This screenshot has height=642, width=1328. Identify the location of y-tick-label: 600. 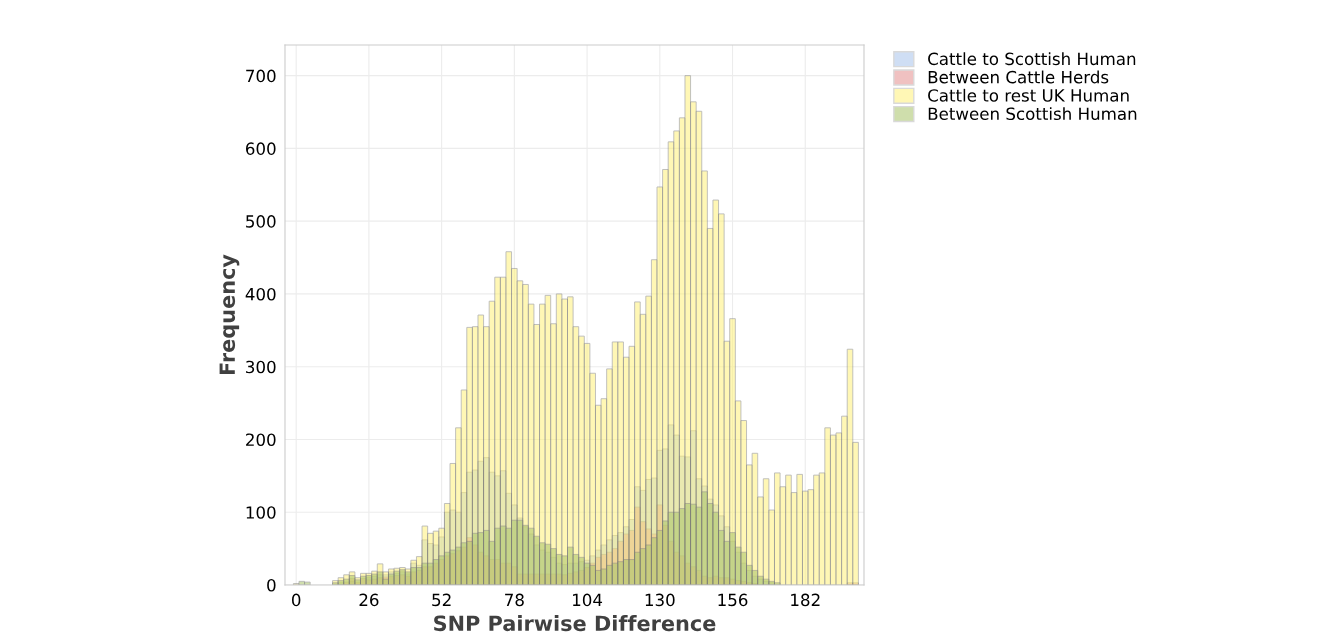
(261, 148).